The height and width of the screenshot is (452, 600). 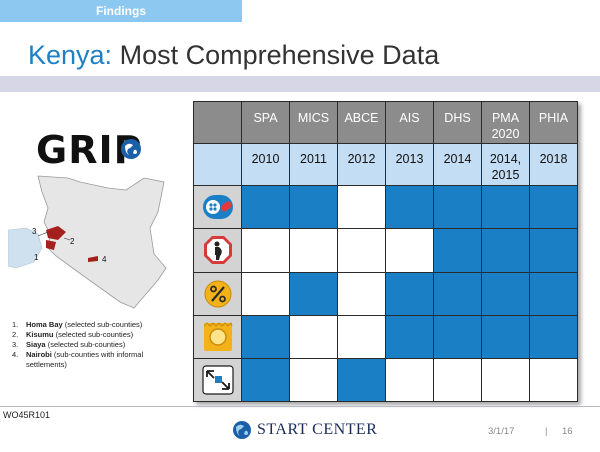 What do you see at coordinates (409, 165) in the screenshot?
I see `year-header: 2013` at bounding box center [409, 165].